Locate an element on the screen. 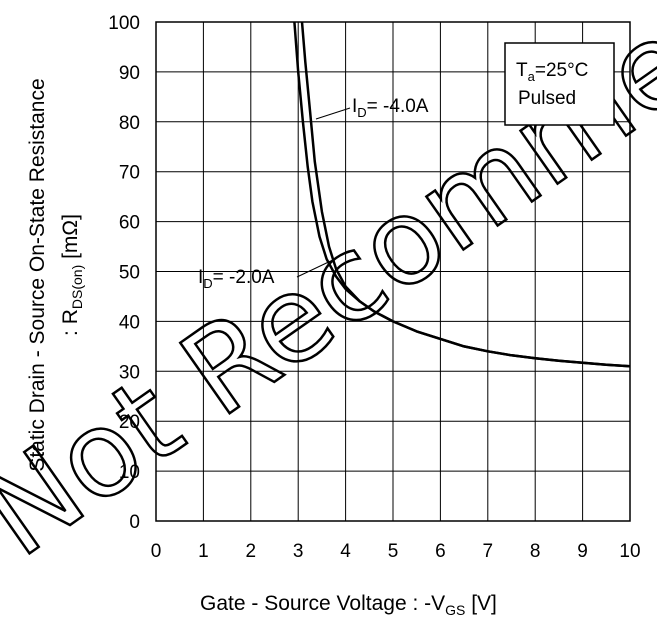  y-axis-title-line2: : RDS(on) [mΩ] is located at coordinates (72, 275).